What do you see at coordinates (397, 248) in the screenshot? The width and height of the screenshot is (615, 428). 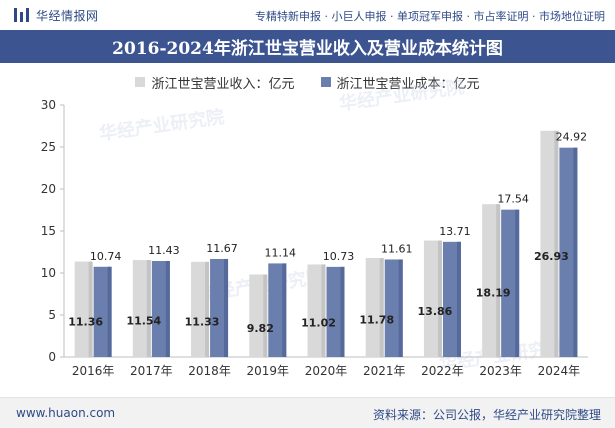 I see `data-label-cost: 11.61` at bounding box center [397, 248].